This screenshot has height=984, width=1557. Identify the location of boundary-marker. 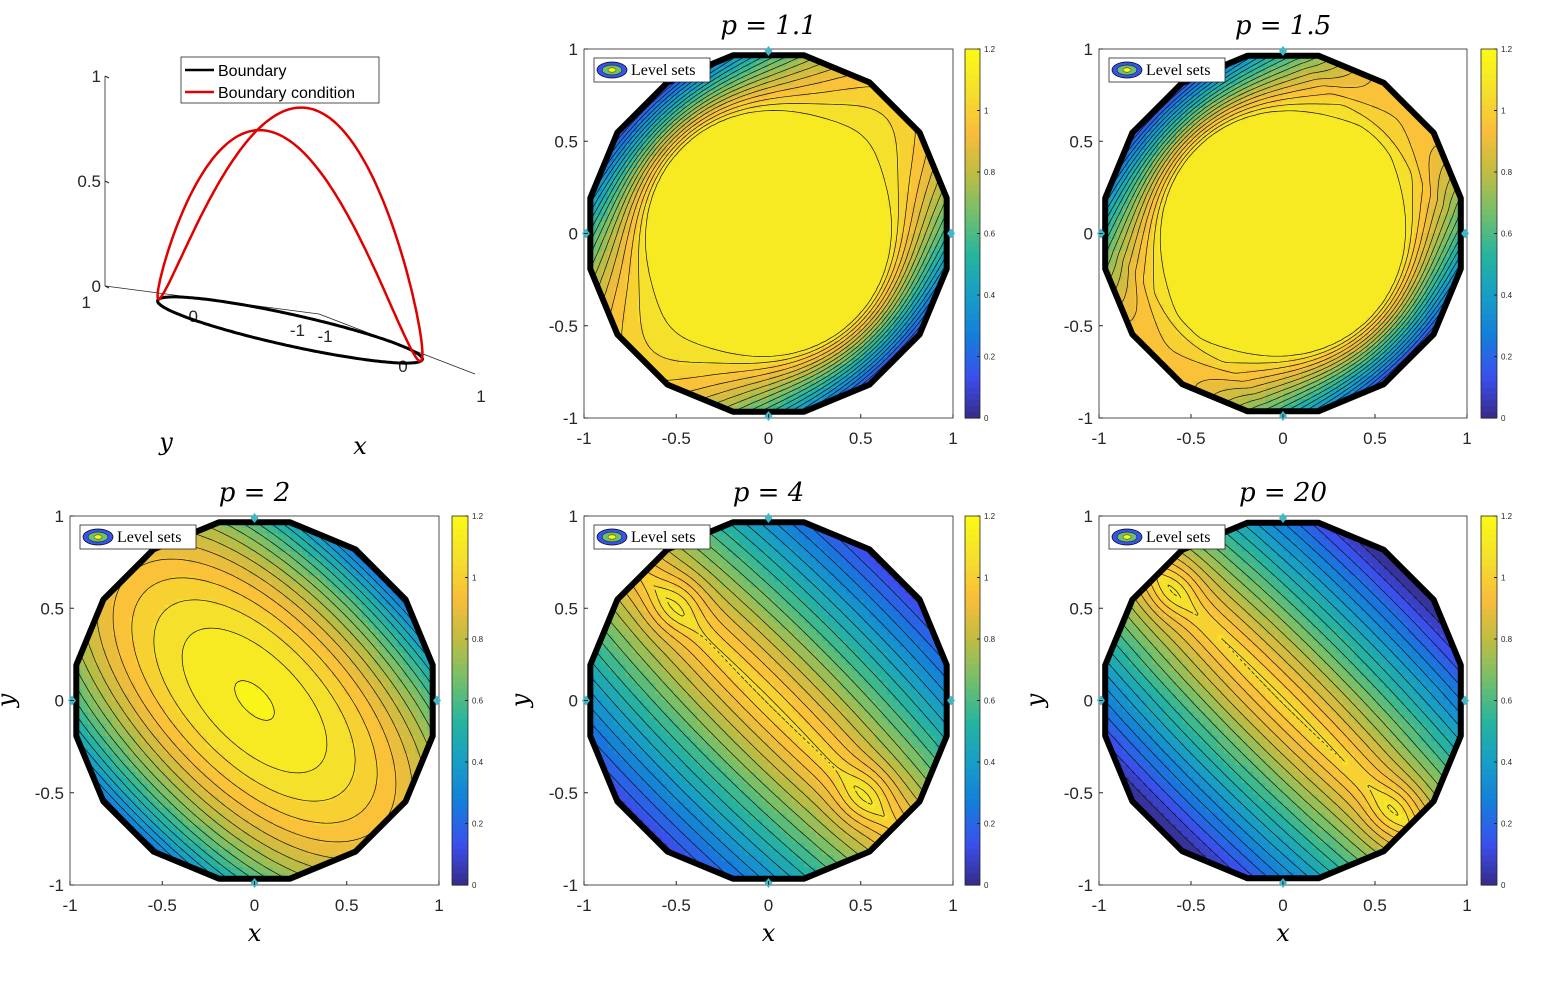
(768, 51).